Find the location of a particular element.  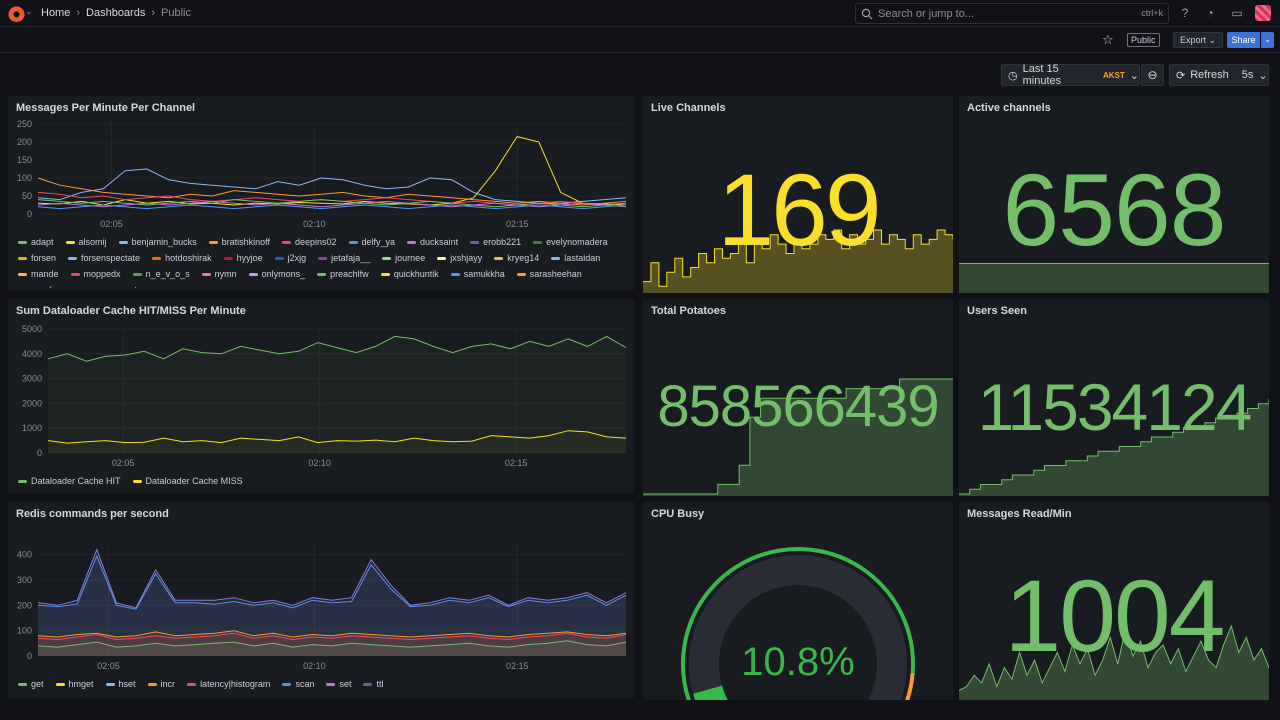

star-icon: ☆ is located at coordinates (1108, 39).